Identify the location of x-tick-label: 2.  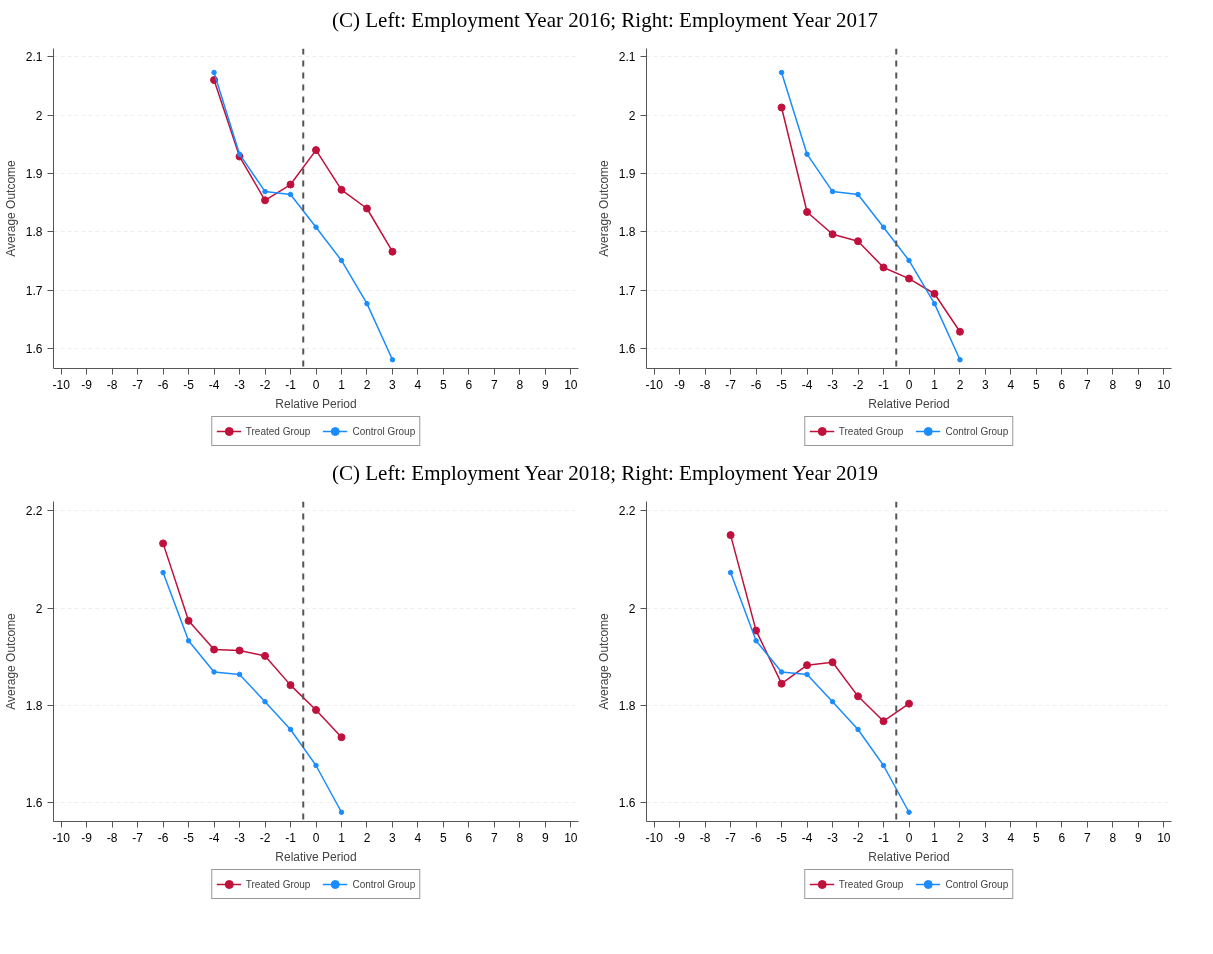
(367, 837).